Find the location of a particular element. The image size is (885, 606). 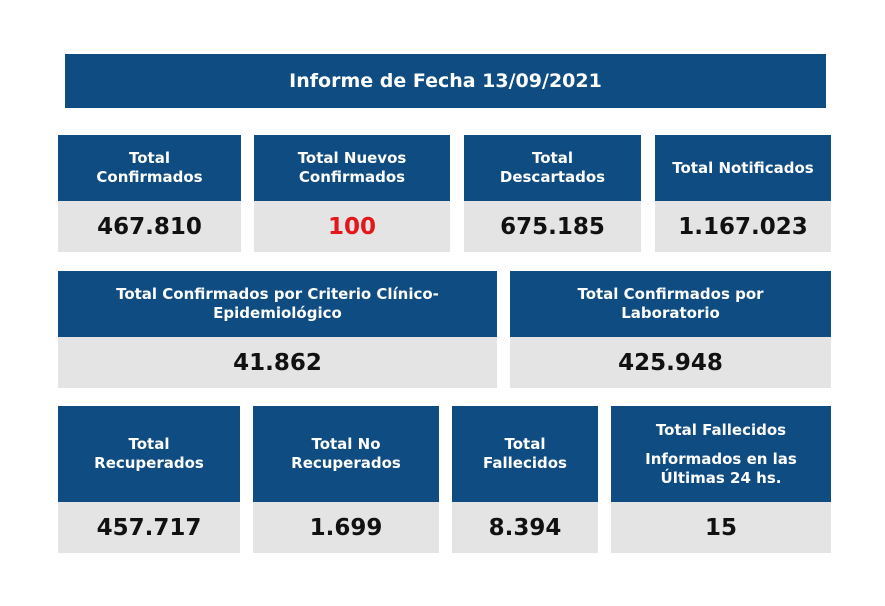

card-label: Total Descartados is located at coordinates (552, 167).